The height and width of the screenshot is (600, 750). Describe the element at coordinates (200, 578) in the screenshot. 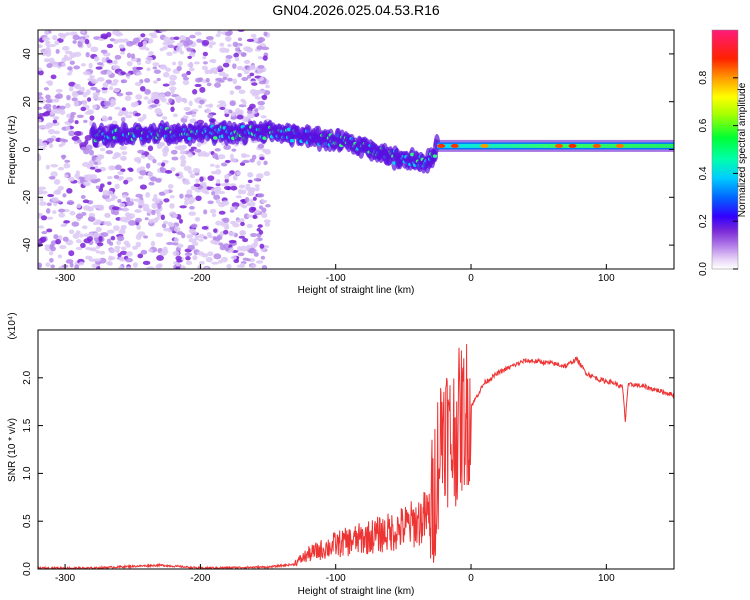

I see `snr-x-tick-label: -200` at that location.